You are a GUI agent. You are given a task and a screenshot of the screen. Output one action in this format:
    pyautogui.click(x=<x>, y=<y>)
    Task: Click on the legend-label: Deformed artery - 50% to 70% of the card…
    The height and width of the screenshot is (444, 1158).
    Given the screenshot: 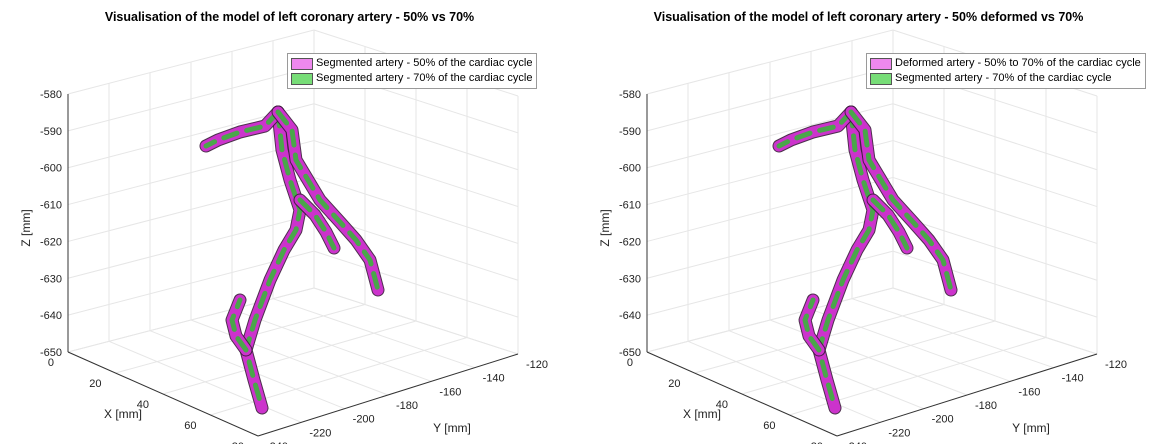 What is the action you would take?
    pyautogui.click(x=1018, y=63)
    